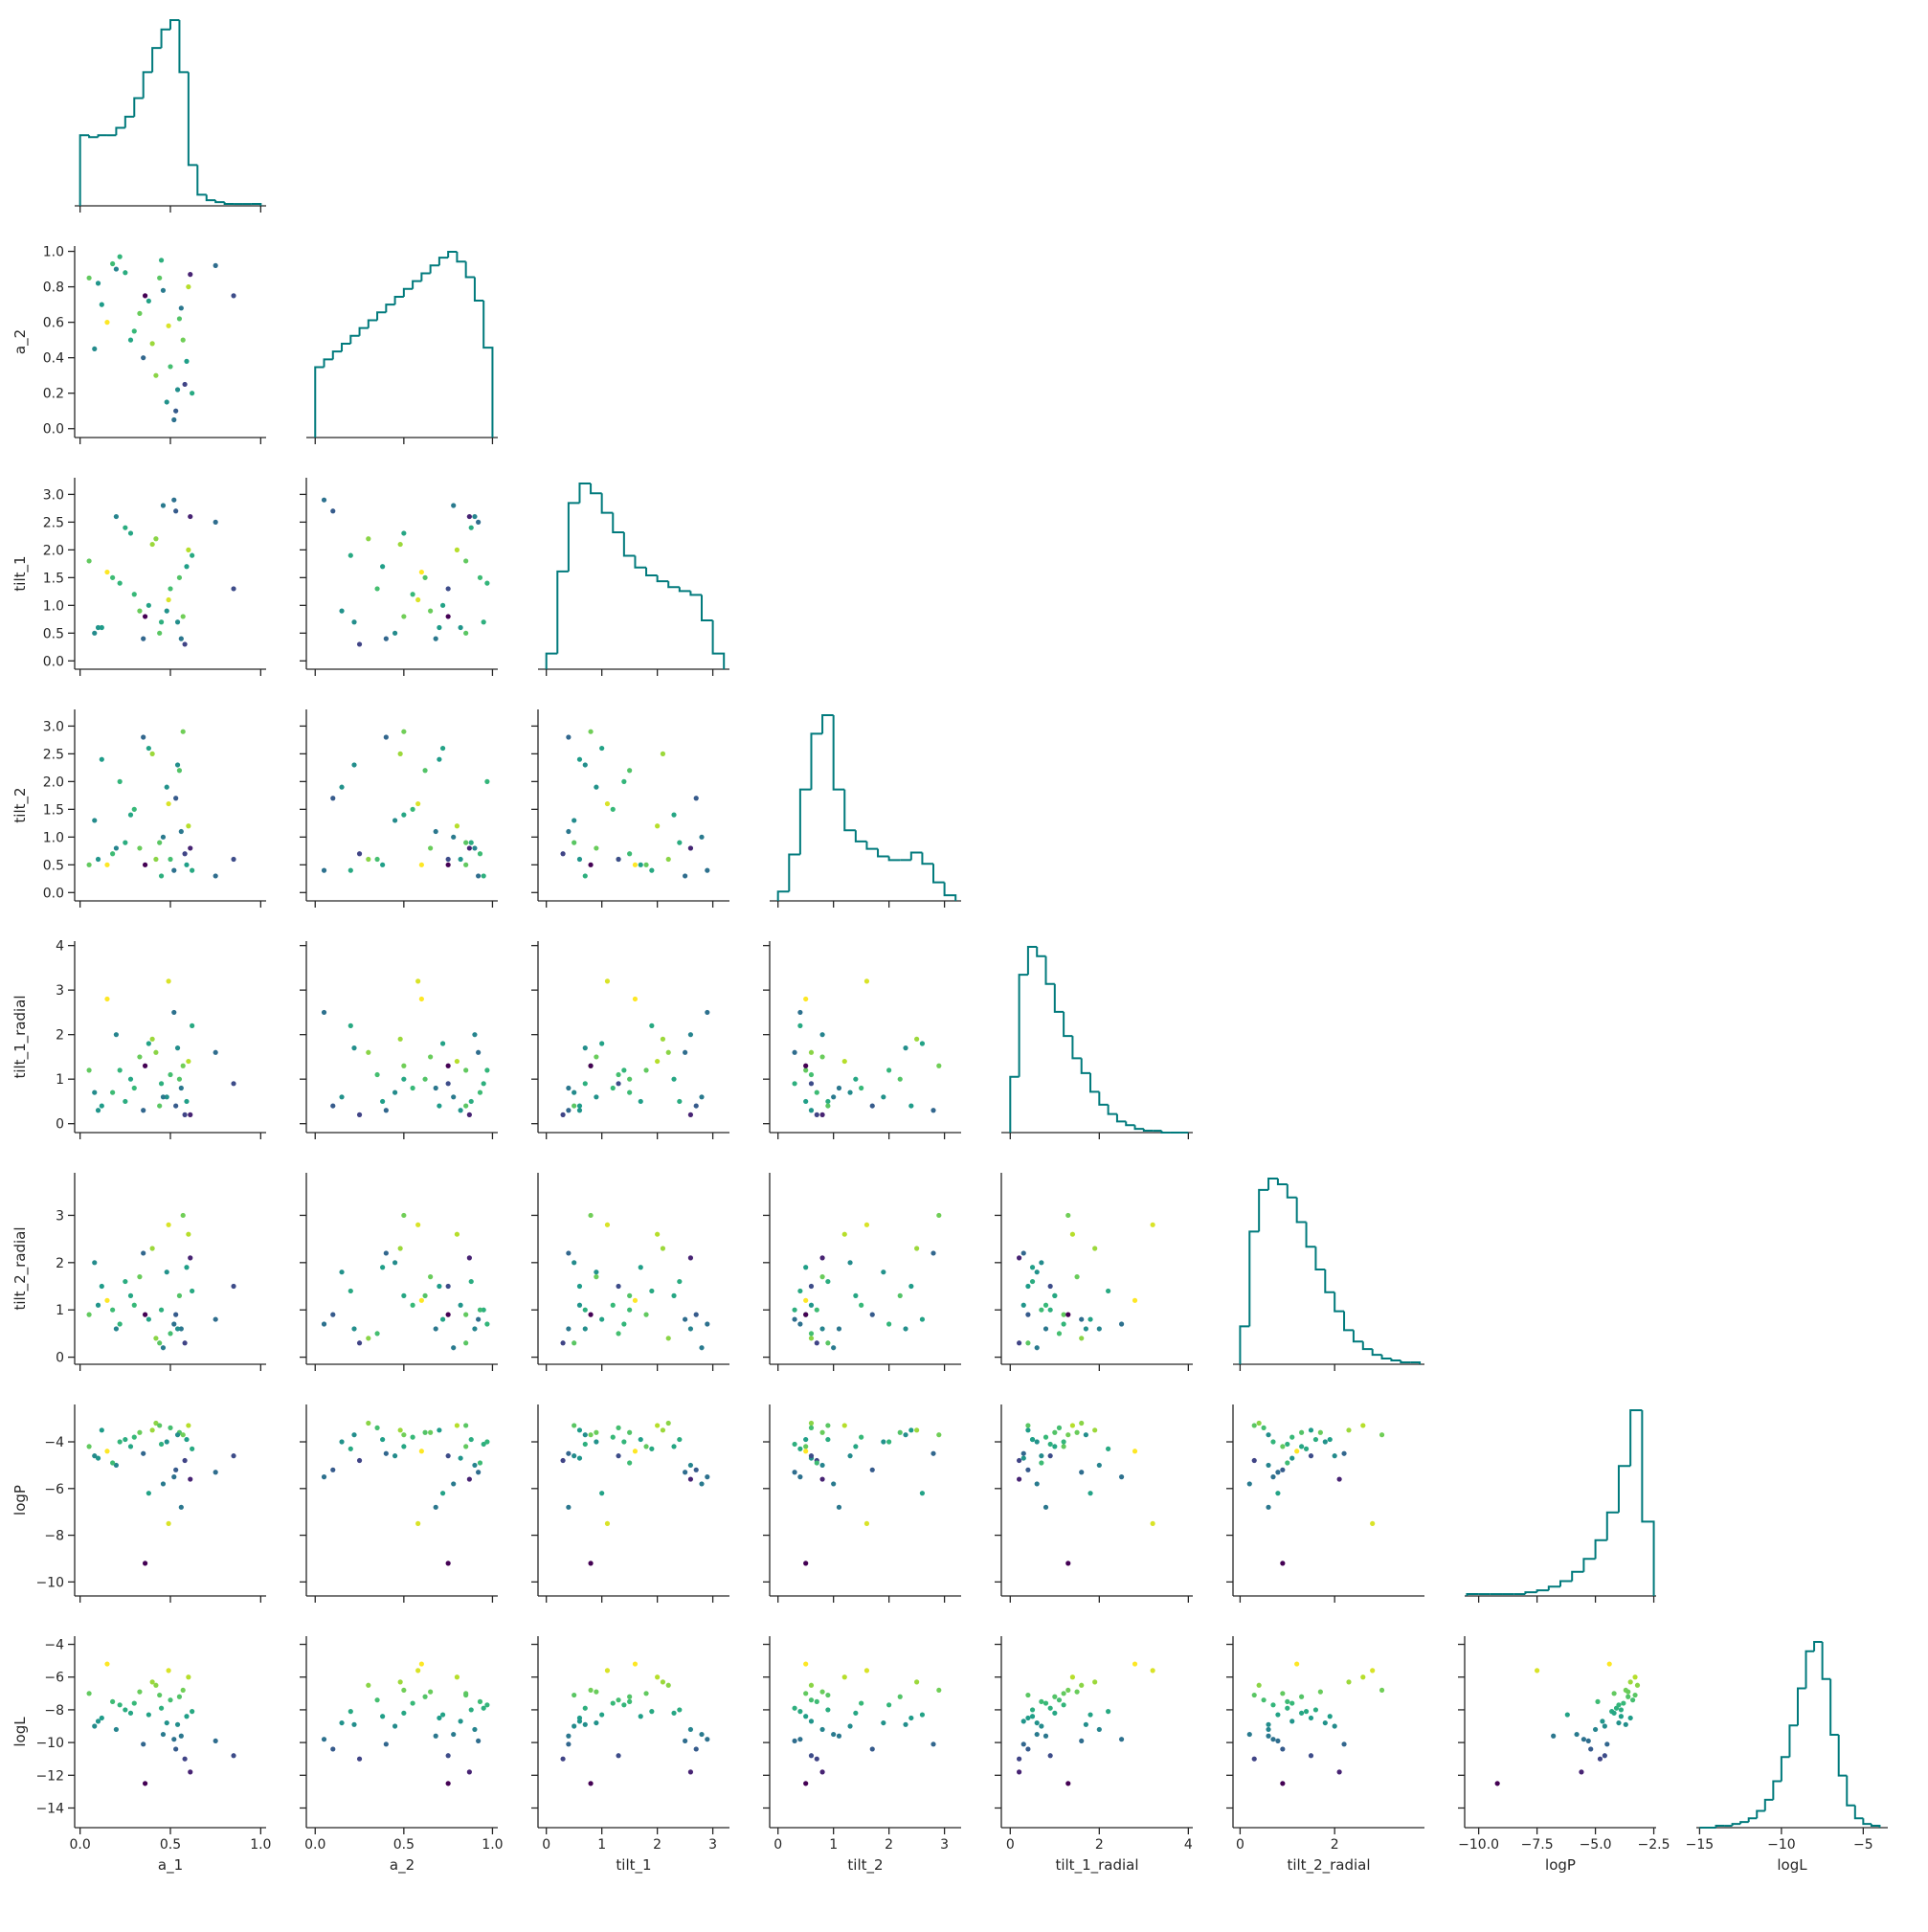 This screenshot has width=1928, height=1932. What do you see at coordinates (20, 805) in the screenshot?
I see `y-axis-label: tilt_2` at bounding box center [20, 805].